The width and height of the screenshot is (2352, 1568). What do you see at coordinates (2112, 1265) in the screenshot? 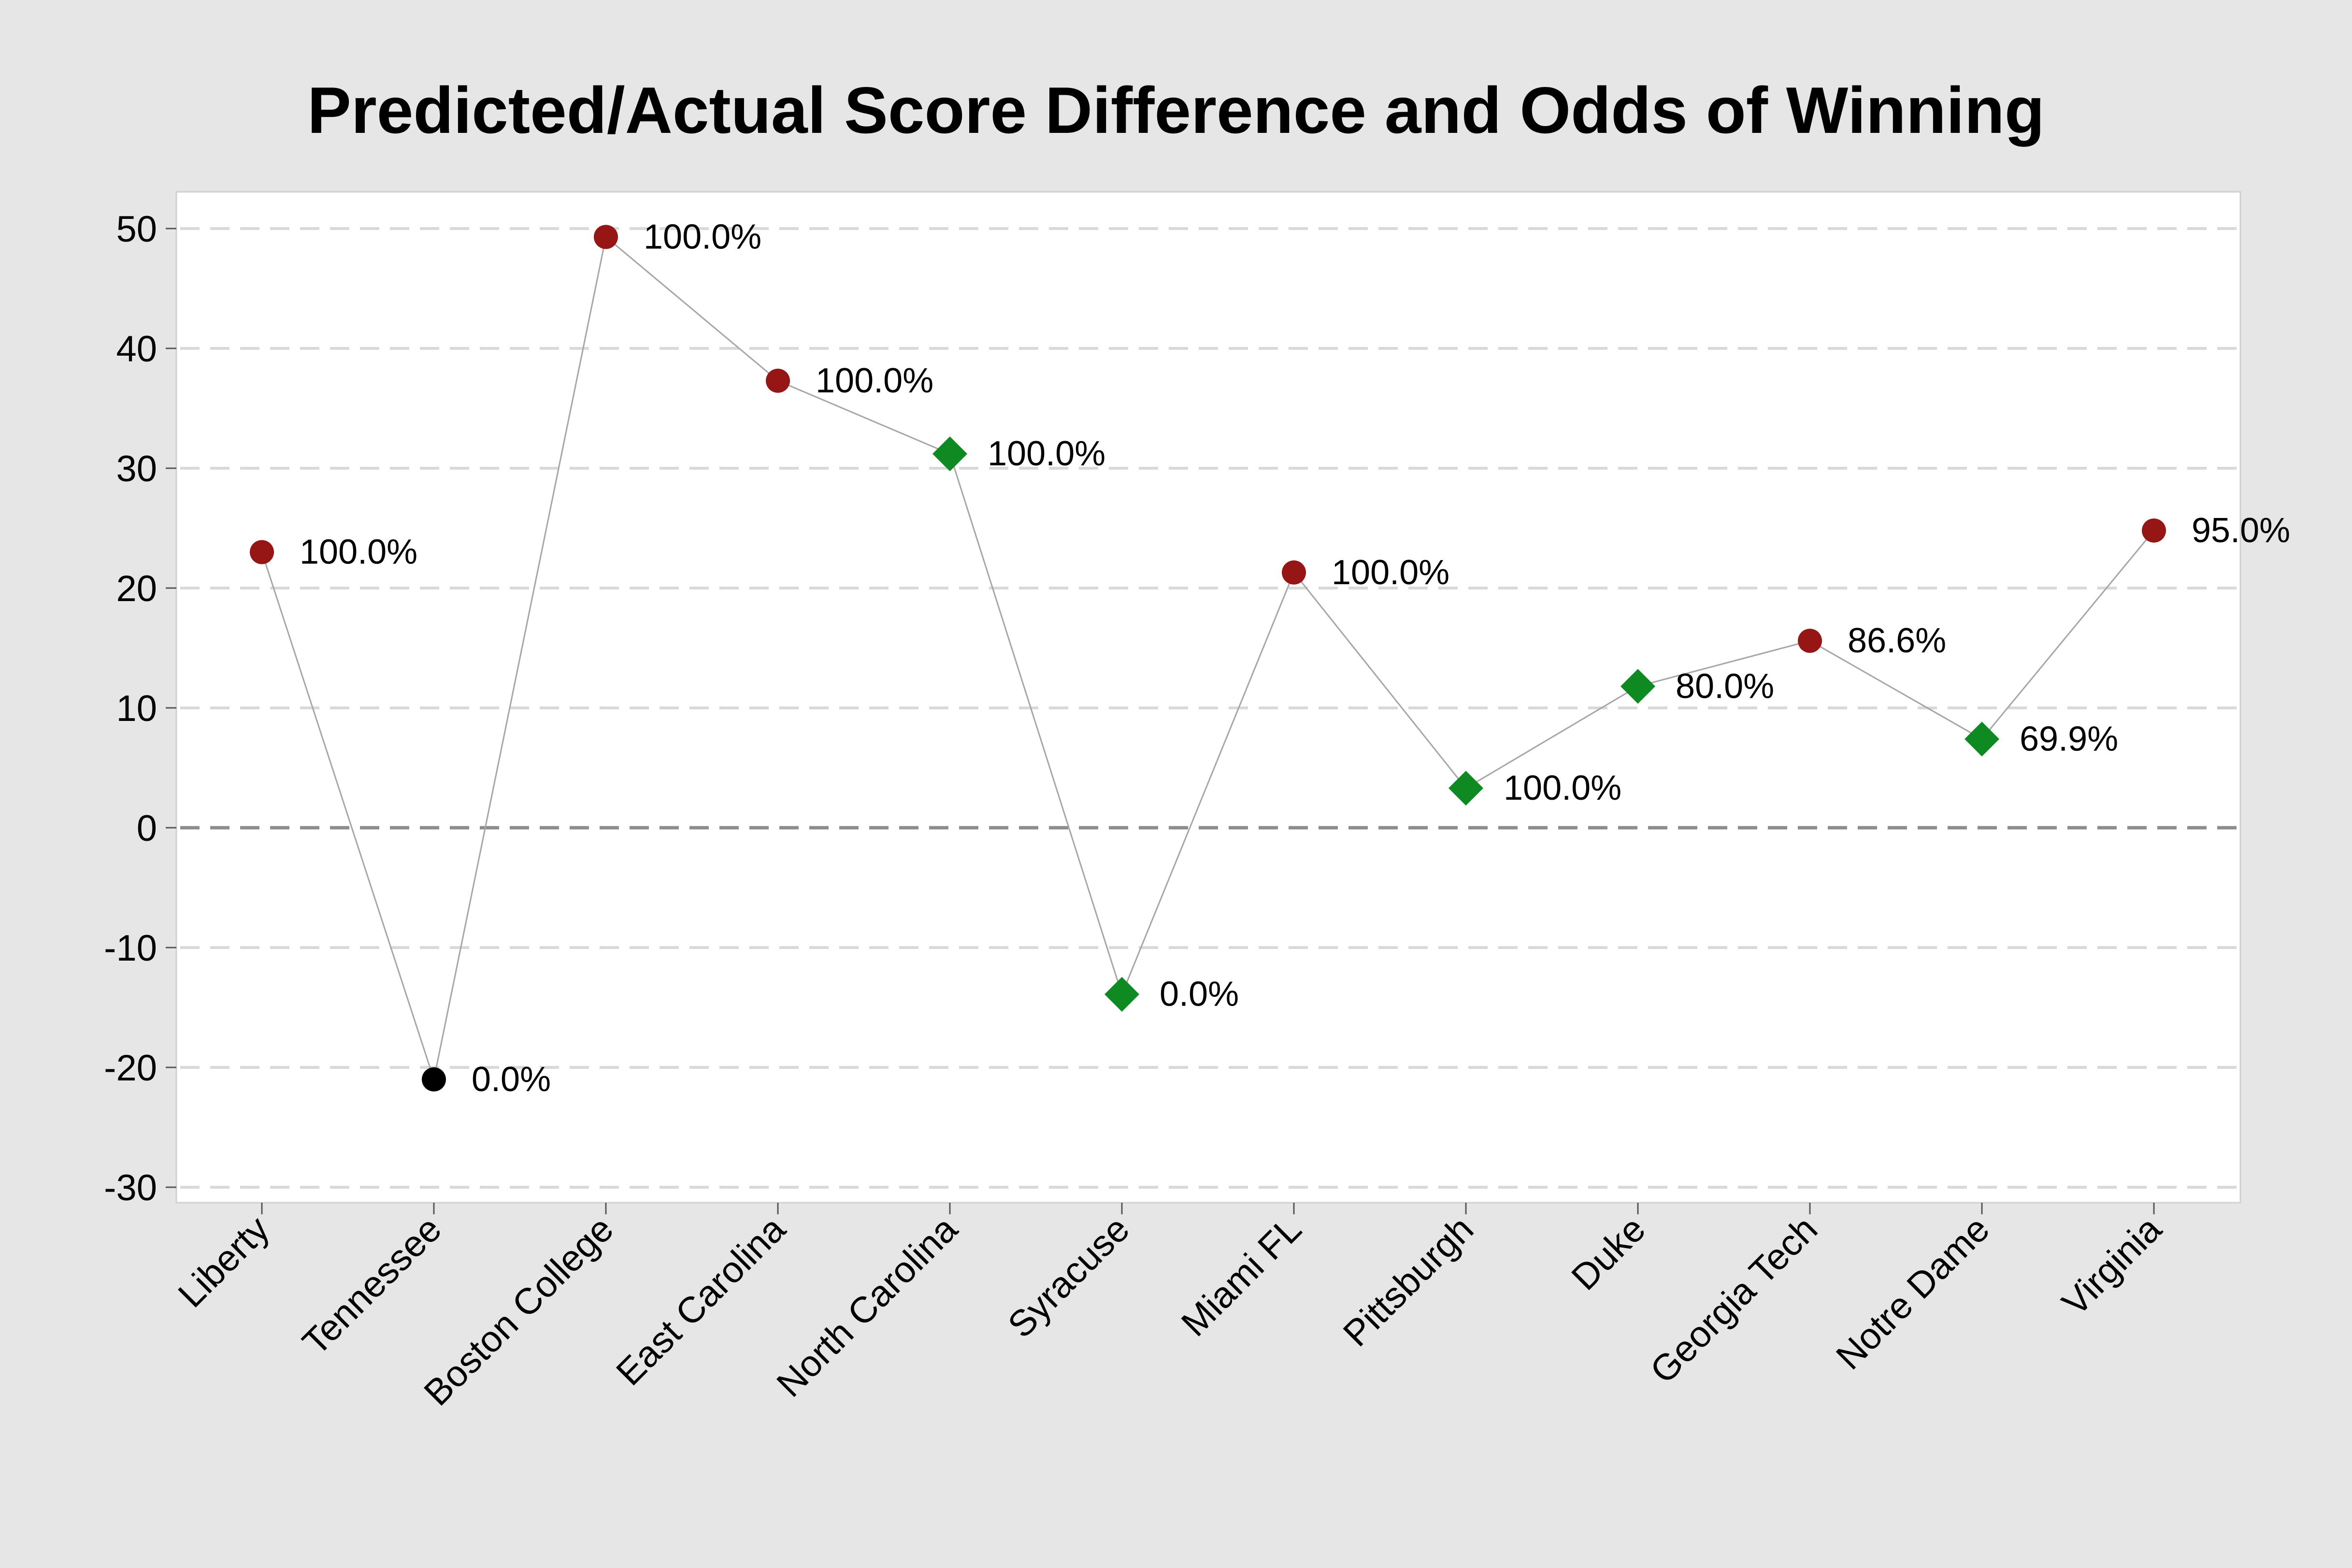
I see `x-tick-label: Virginia` at bounding box center [2112, 1265].